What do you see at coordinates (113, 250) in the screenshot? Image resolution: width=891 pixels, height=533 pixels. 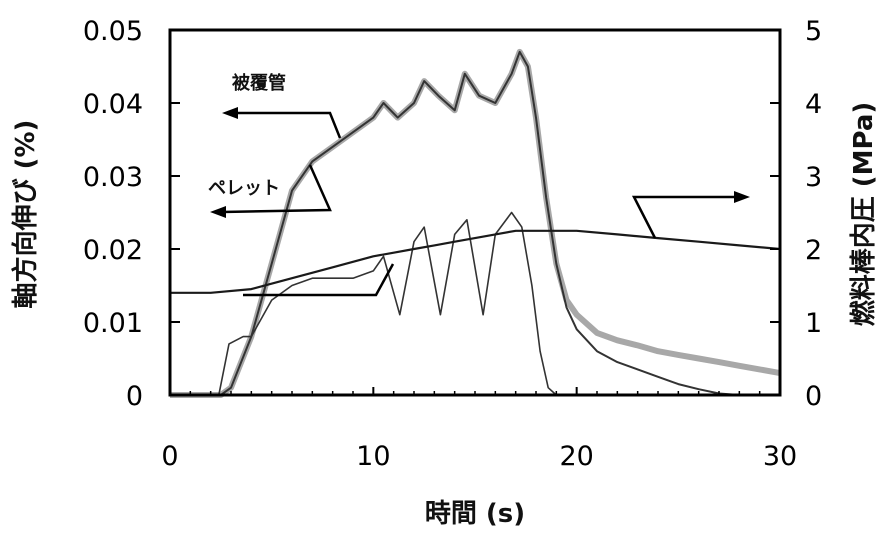 I see `y-left-tick-label: 0.02` at bounding box center [113, 250].